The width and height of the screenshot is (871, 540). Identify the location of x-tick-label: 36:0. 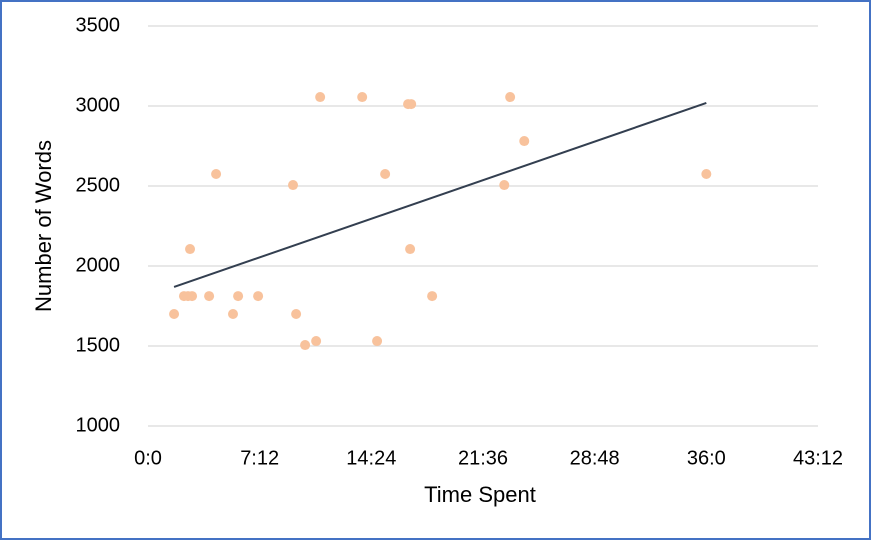
(706, 458).